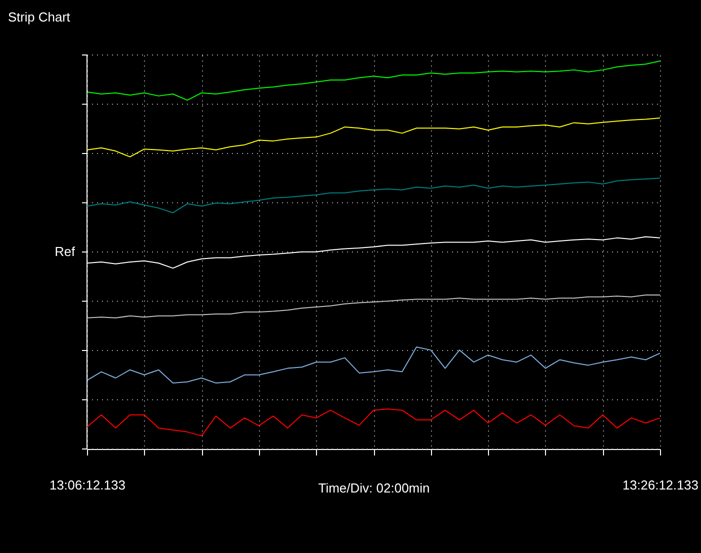 Image resolution: width=701 pixels, height=553 pixels. What do you see at coordinates (374, 488) in the screenshot?
I see `x-axis-title: Time/Div: 02:00min` at bounding box center [374, 488].